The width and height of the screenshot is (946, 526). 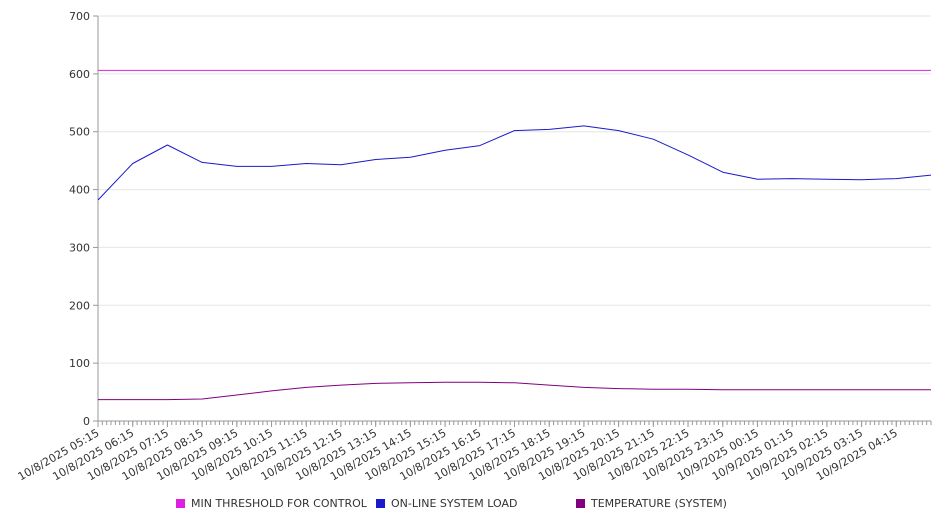 What do you see at coordinates (79, 305) in the screenshot?
I see `y-tick-label-200: 200` at bounding box center [79, 305].